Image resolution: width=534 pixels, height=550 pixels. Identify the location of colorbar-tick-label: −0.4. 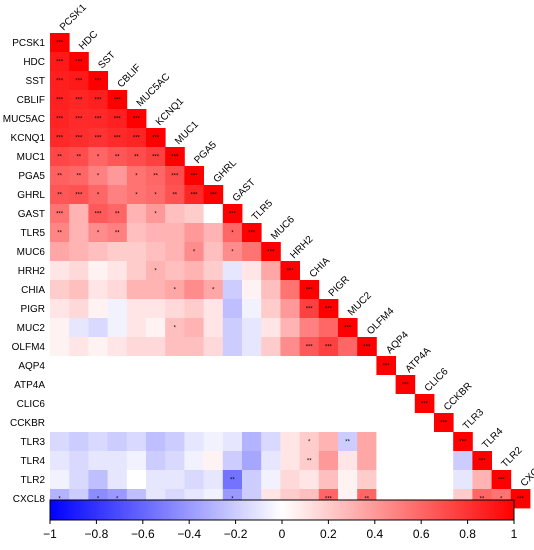
(189, 534).